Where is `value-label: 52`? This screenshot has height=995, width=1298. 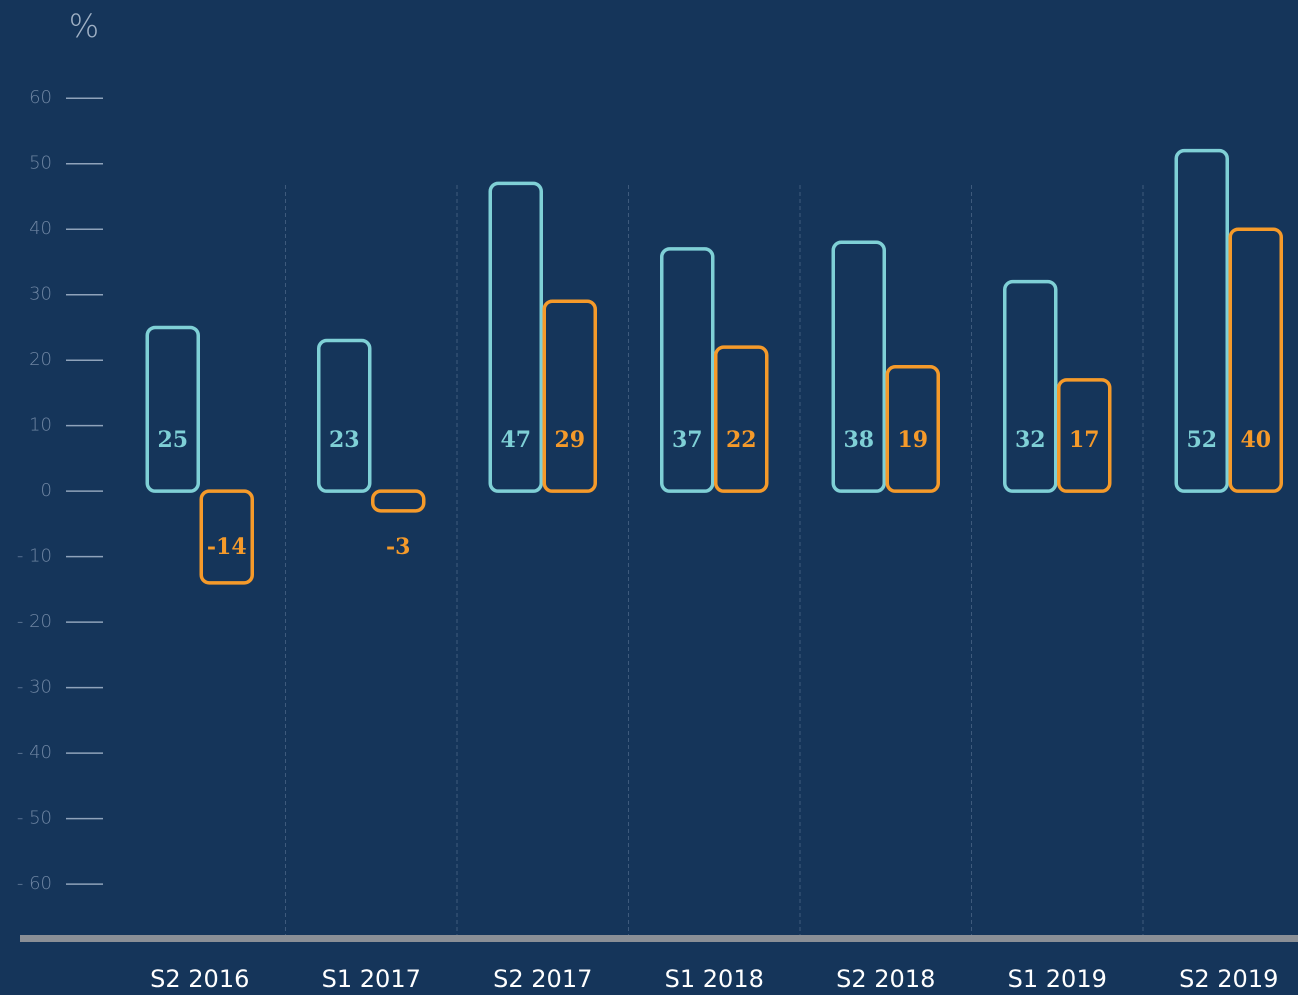 value-label: 52 is located at coordinates (1201, 440).